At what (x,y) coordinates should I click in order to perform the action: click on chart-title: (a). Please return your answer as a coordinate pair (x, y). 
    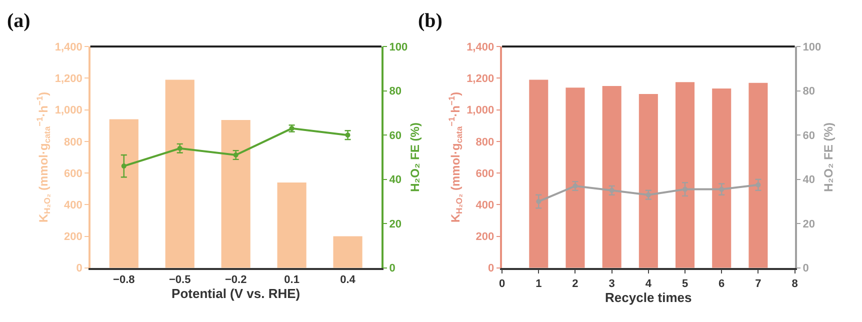
    Looking at the image, I should click on (18, 21).